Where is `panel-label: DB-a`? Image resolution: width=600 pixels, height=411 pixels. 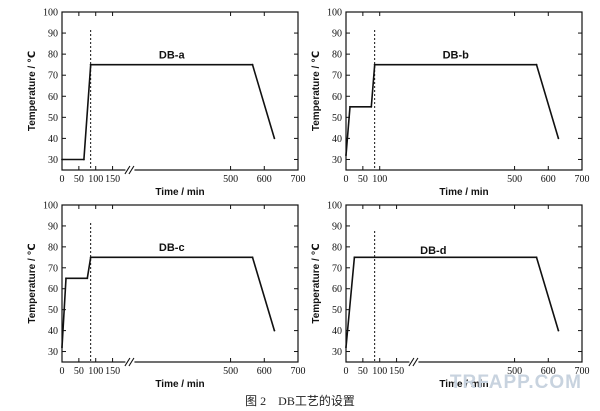 panel-label: DB-a is located at coordinates (172, 55).